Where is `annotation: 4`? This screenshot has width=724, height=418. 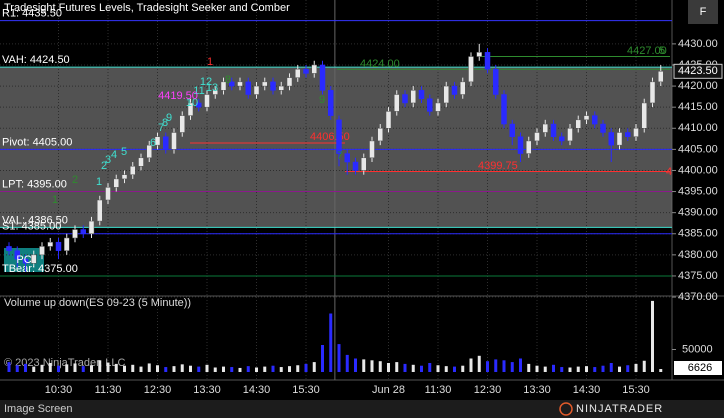 annotation: 4 is located at coordinates (669, 172).